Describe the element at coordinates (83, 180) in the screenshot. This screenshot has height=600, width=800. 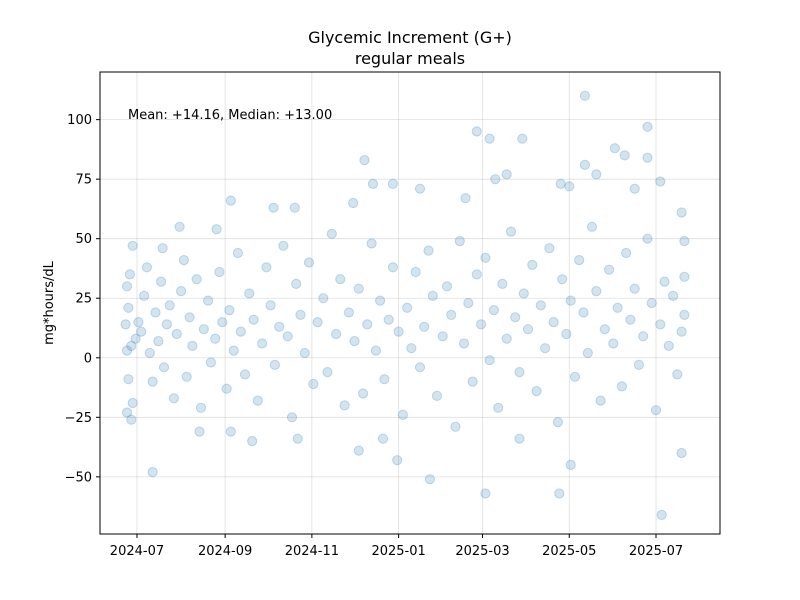
I see `y-tick-label: 75` at that location.